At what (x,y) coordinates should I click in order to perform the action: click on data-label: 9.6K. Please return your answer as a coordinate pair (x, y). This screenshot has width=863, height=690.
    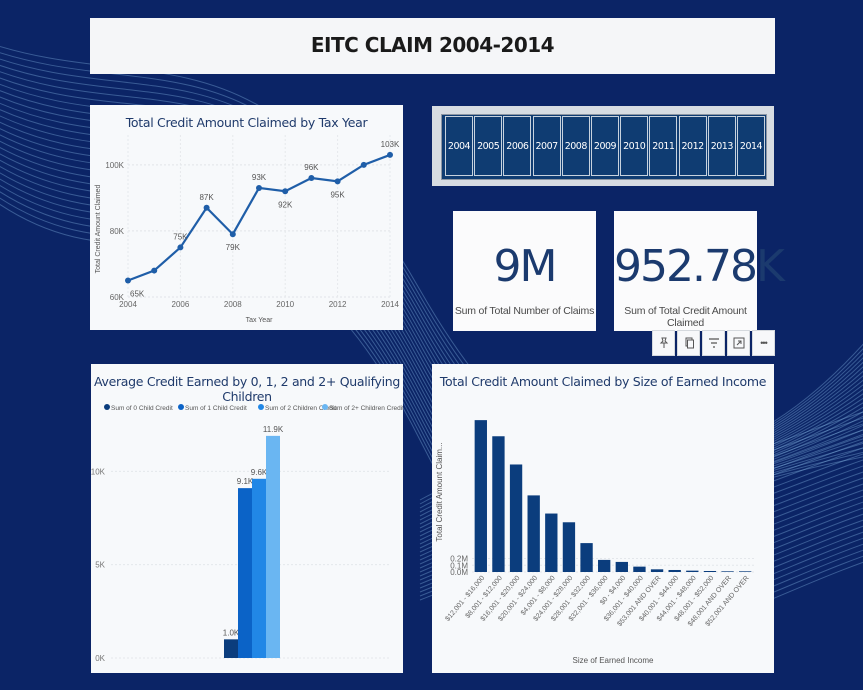
    Looking at the image, I should click on (259, 472).